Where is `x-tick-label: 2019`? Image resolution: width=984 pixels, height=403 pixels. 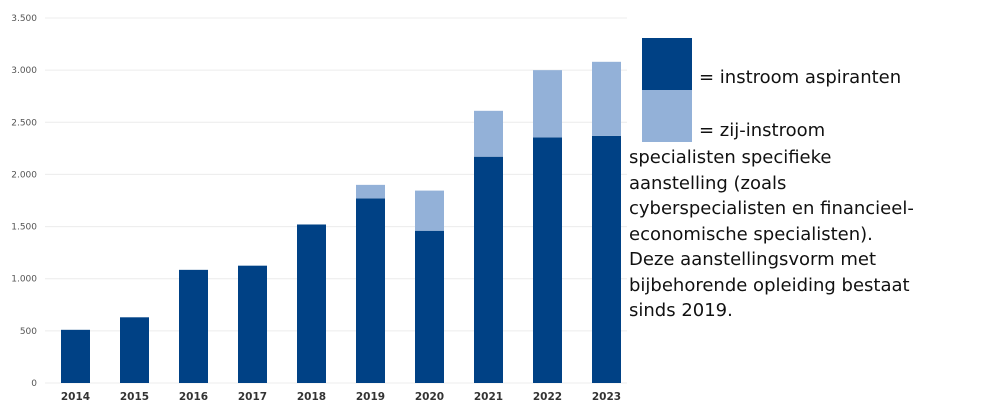
x-tick-label: 2019 is located at coordinates (370, 397).